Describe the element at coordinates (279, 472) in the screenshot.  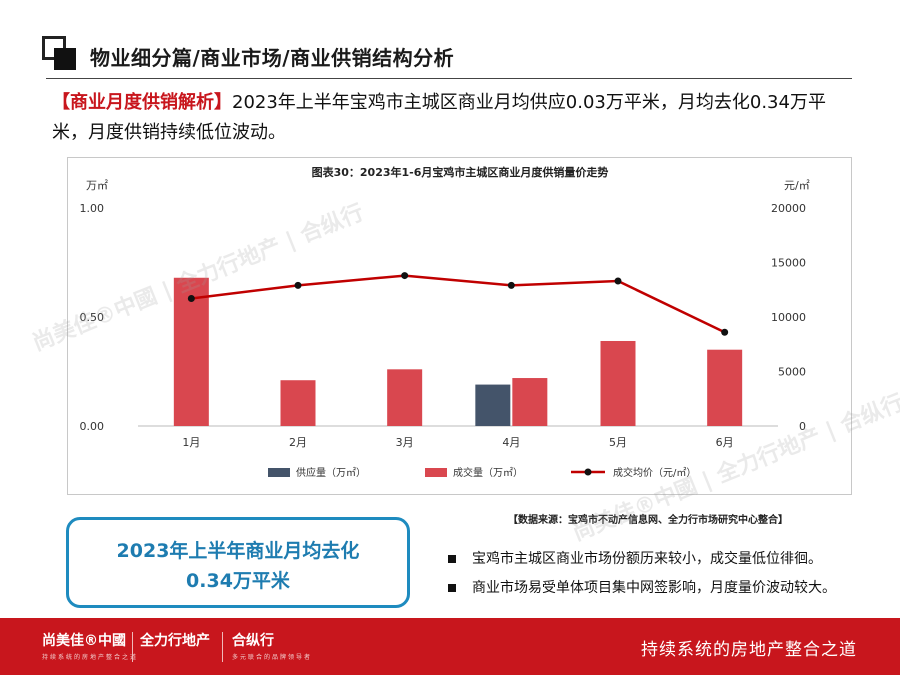
I see `legend-swatch-supply` at that location.